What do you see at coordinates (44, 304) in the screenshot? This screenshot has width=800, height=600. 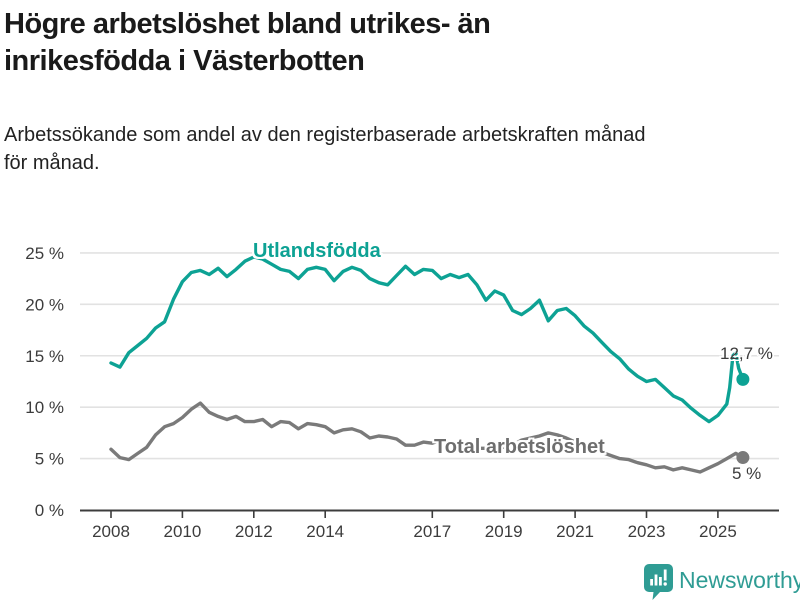 I see `y-tick-label: 20 %` at bounding box center [44, 304].